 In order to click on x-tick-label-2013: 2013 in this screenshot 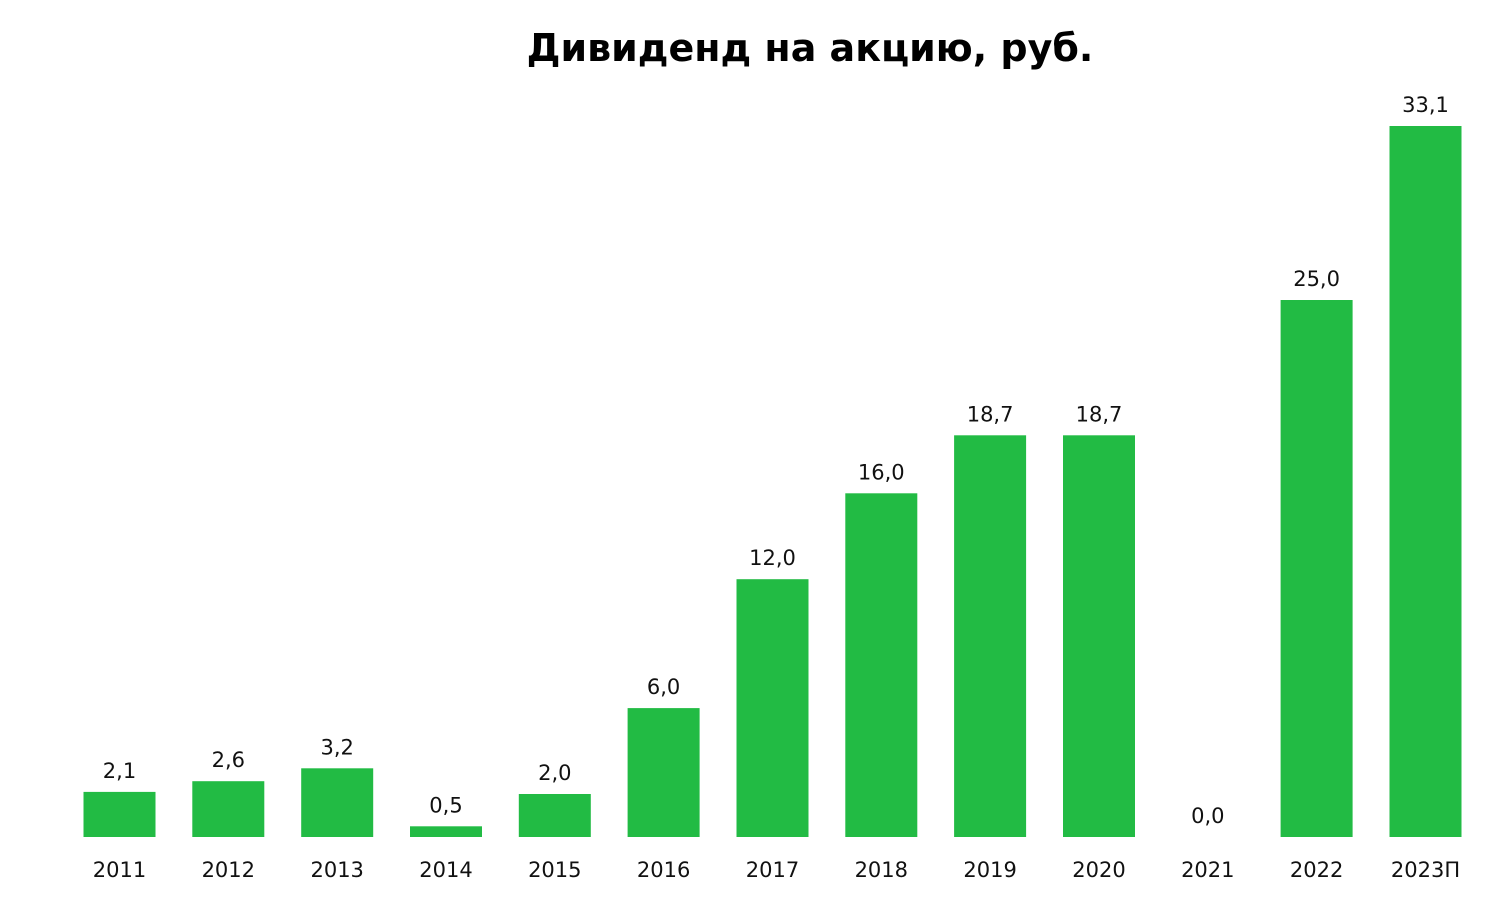, I will do `click(336, 870)`.